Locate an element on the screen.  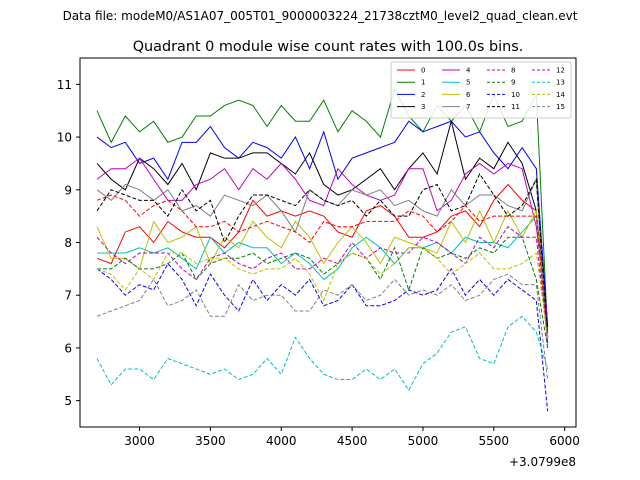
y-tick-label: 7 is located at coordinates (68, 296).